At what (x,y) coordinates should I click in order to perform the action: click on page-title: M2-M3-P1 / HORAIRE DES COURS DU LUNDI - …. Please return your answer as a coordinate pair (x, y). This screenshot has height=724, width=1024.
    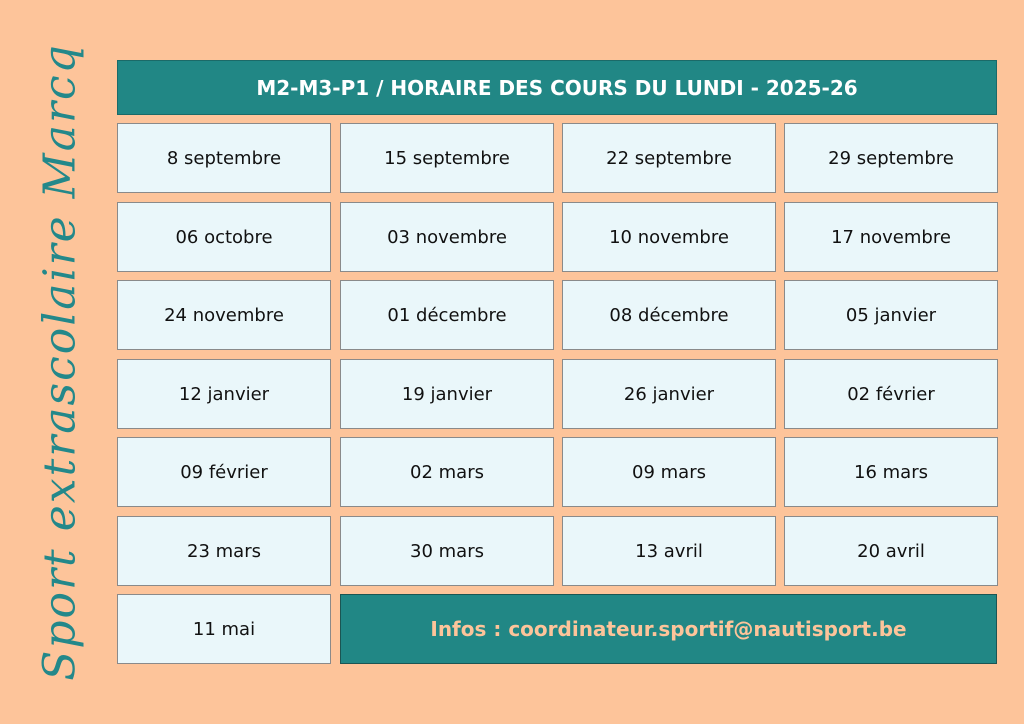
    Looking at the image, I should click on (557, 87).